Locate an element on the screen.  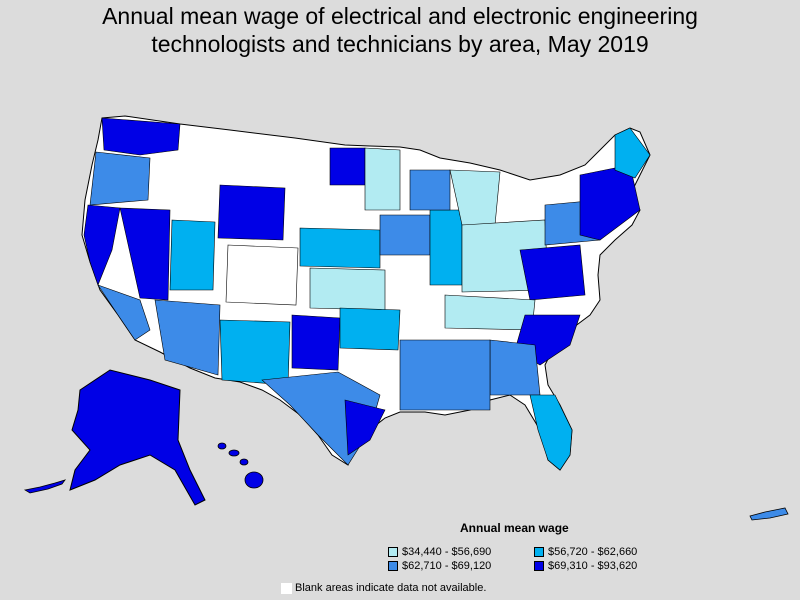
region-wyoming is located at coordinates (251, 212).